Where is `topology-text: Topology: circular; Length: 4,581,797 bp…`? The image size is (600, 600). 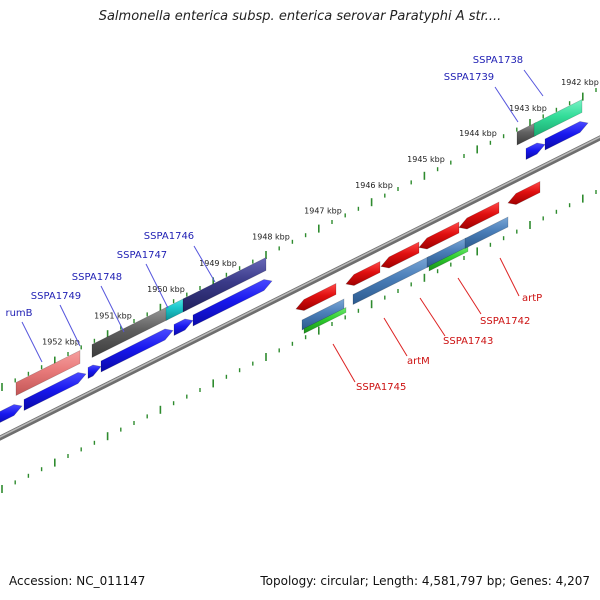 topology-text: Topology: circular; Length: 4,581,797 bp… is located at coordinates (425, 581).